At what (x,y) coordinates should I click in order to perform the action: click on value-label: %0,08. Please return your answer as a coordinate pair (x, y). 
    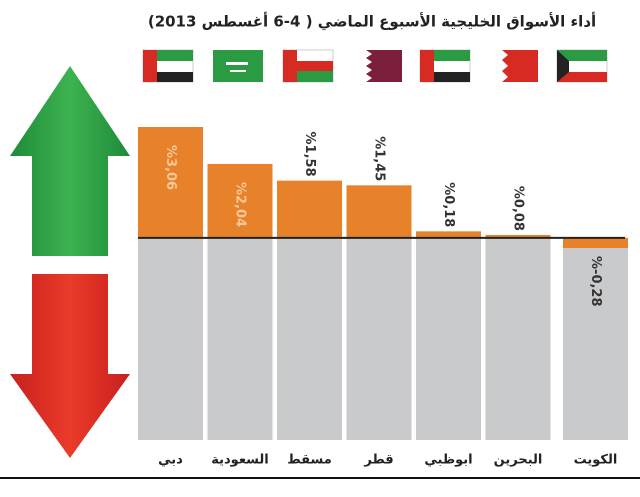
    Looking at the image, I should click on (518, 208).